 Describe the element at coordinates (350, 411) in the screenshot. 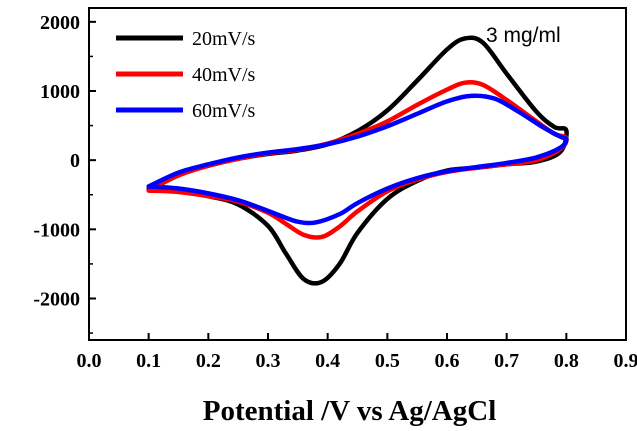

I see `x-axis-title: Potential /V vs Ag/AgCl` at that location.